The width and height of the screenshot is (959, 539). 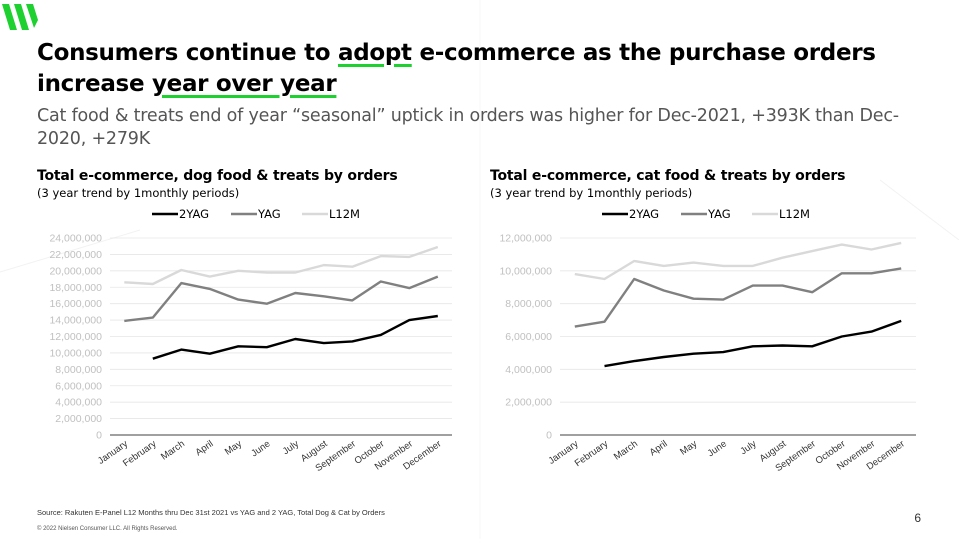 What do you see at coordinates (75, 288) in the screenshot?
I see `y-tick-label: 18,000,000` at bounding box center [75, 288].